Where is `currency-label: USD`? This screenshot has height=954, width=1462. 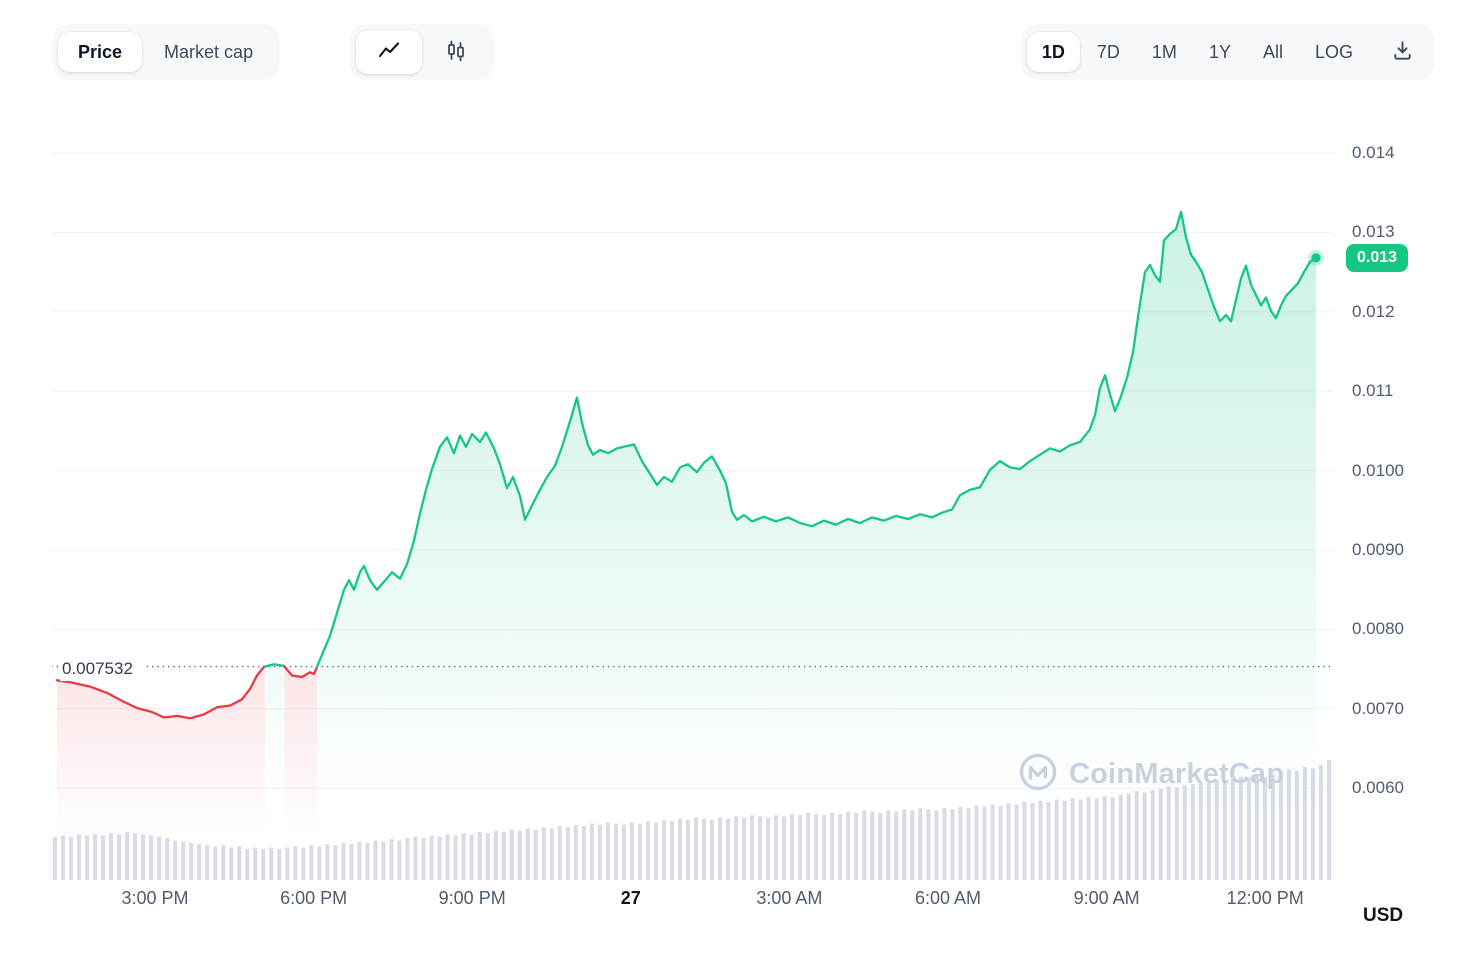 currency-label: USD is located at coordinates (1383, 915).